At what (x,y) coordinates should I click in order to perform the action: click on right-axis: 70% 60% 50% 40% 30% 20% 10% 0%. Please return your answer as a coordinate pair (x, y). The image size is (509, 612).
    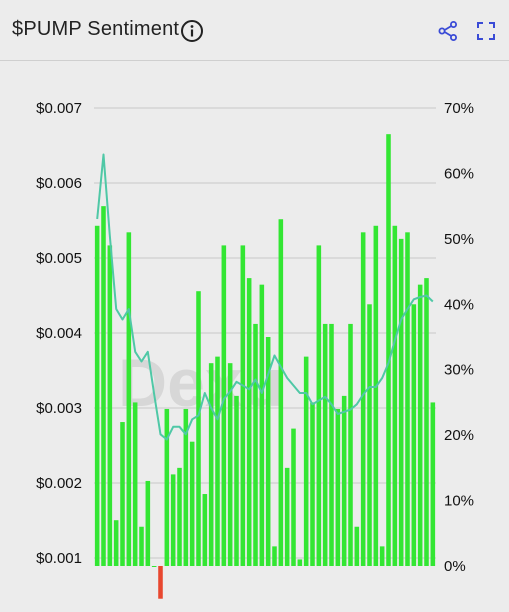
    Looking at the image, I should click on (459, 337).